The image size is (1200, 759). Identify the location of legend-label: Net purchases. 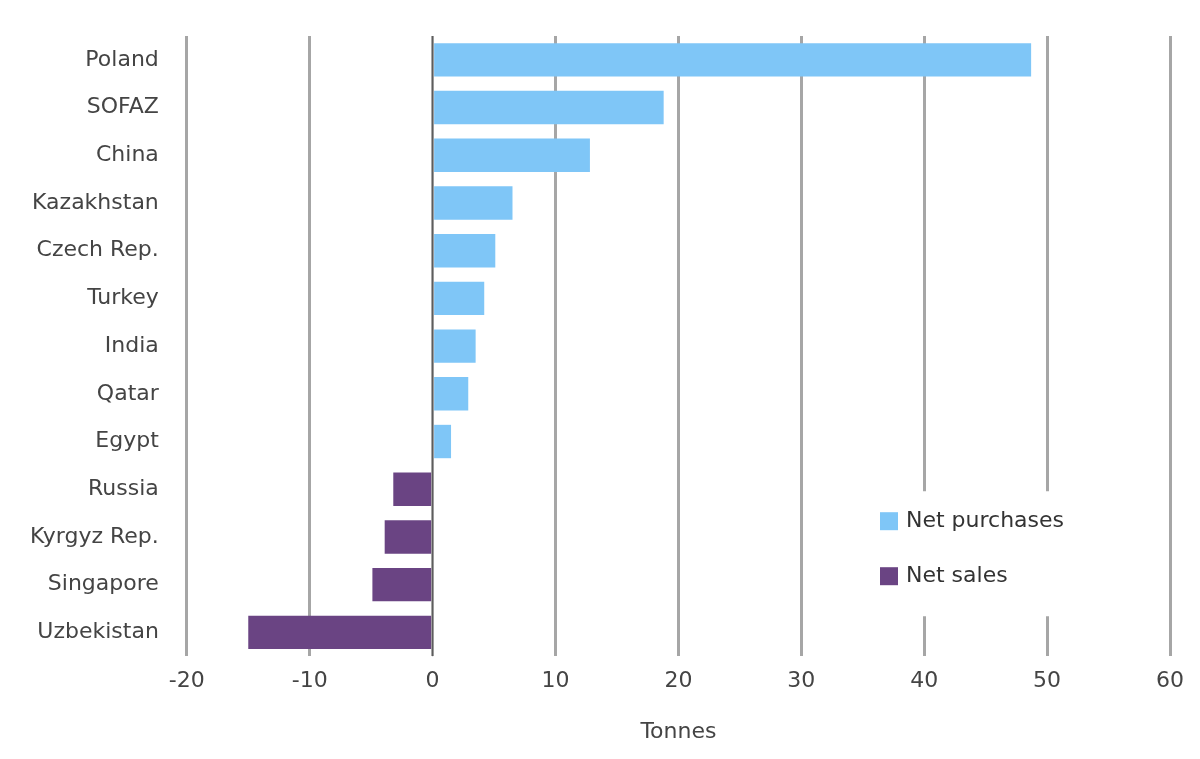
(985, 519).